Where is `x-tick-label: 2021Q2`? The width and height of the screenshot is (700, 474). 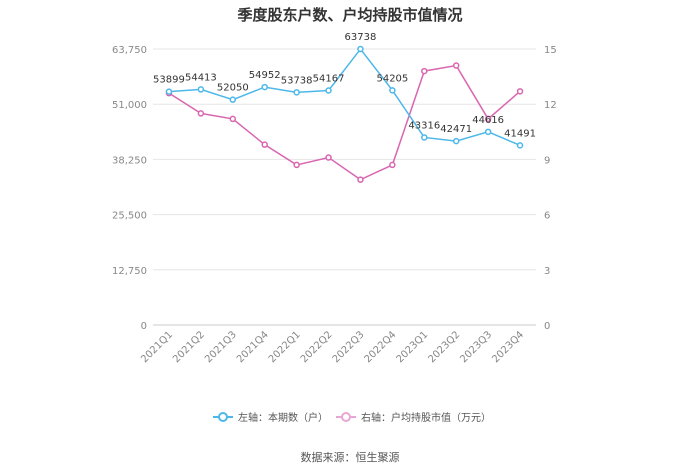 x-tick-label: 2021Q2 is located at coordinates (189, 347).